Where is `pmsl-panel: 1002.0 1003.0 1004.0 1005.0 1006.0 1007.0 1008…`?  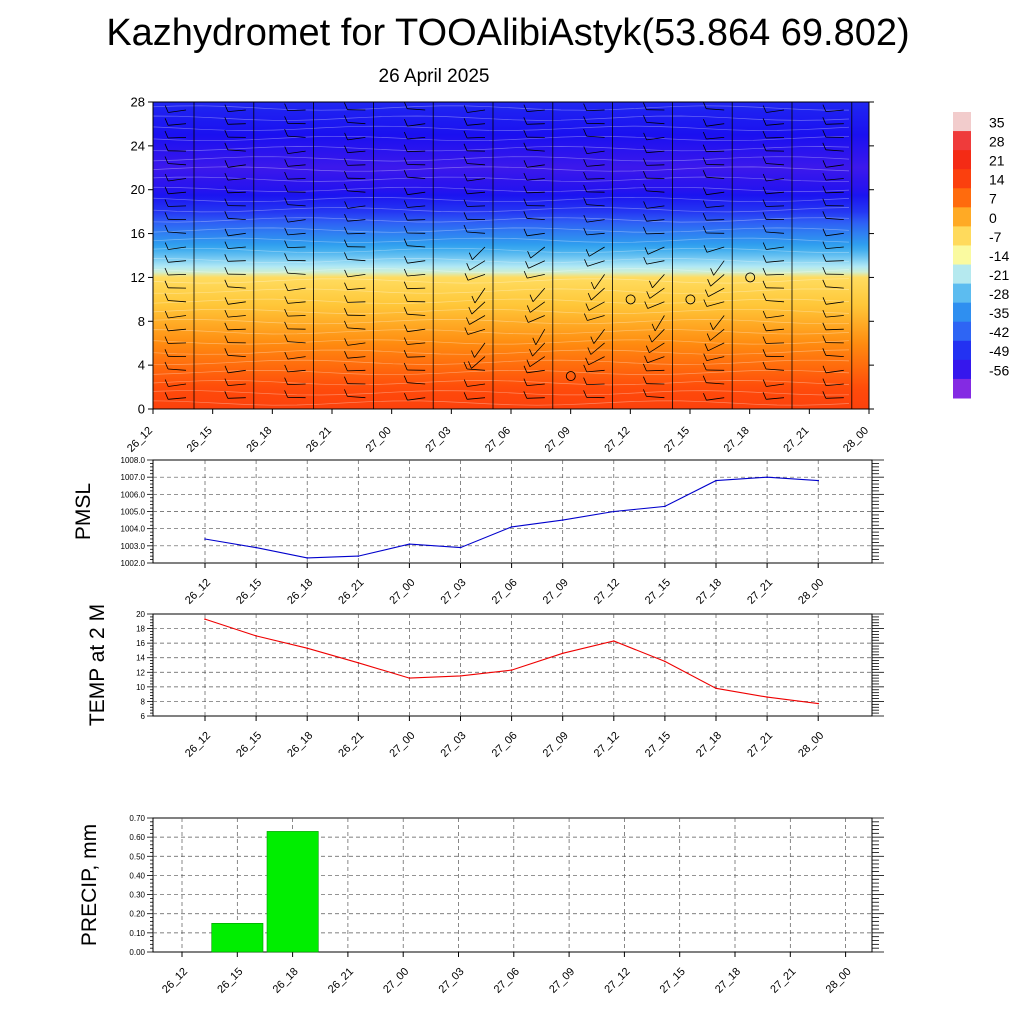
pmsl-panel: 1002.0 1003.0 1004.0 1005.0 1006.0 1007.0 1008… is located at coordinates (478, 531).